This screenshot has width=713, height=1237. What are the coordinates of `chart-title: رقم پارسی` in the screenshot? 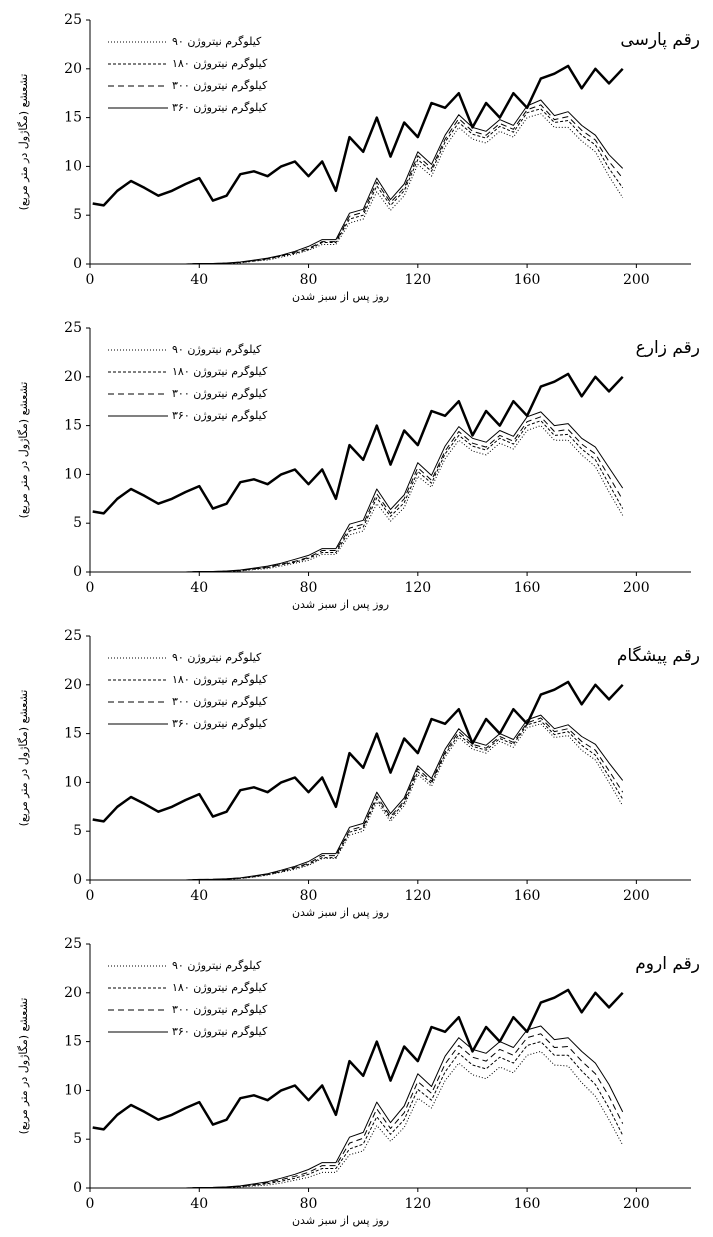 It's located at (660, 40).